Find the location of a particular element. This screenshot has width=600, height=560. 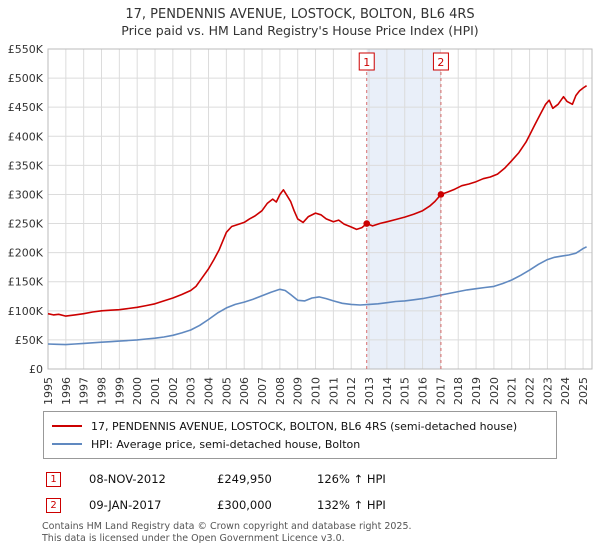

y-axis-tick-label: £250K is located at coordinates (26, 224).